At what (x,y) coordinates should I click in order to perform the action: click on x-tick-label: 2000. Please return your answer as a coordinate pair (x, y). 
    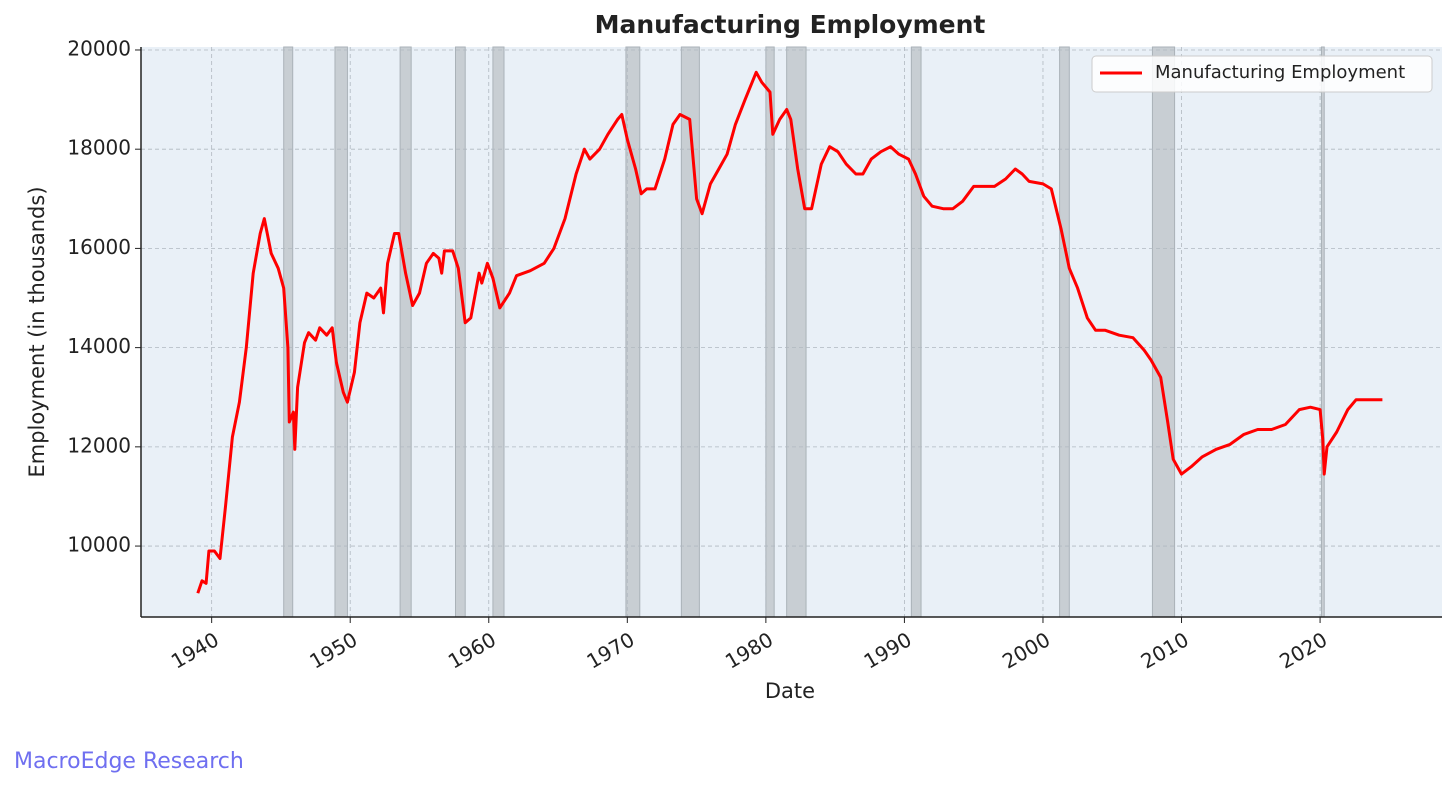
    Looking at the image, I should click on (1026, 650).